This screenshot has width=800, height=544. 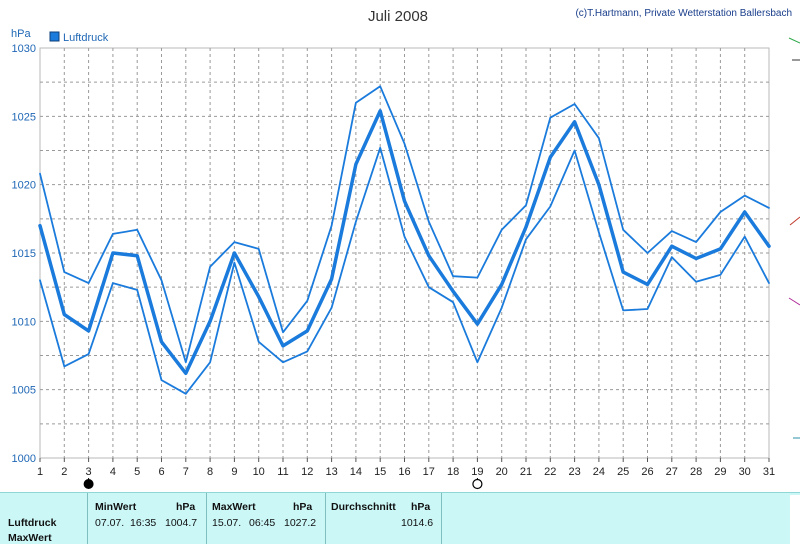 I want to click on legend-label: Luftdruck, so click(x=86, y=38).